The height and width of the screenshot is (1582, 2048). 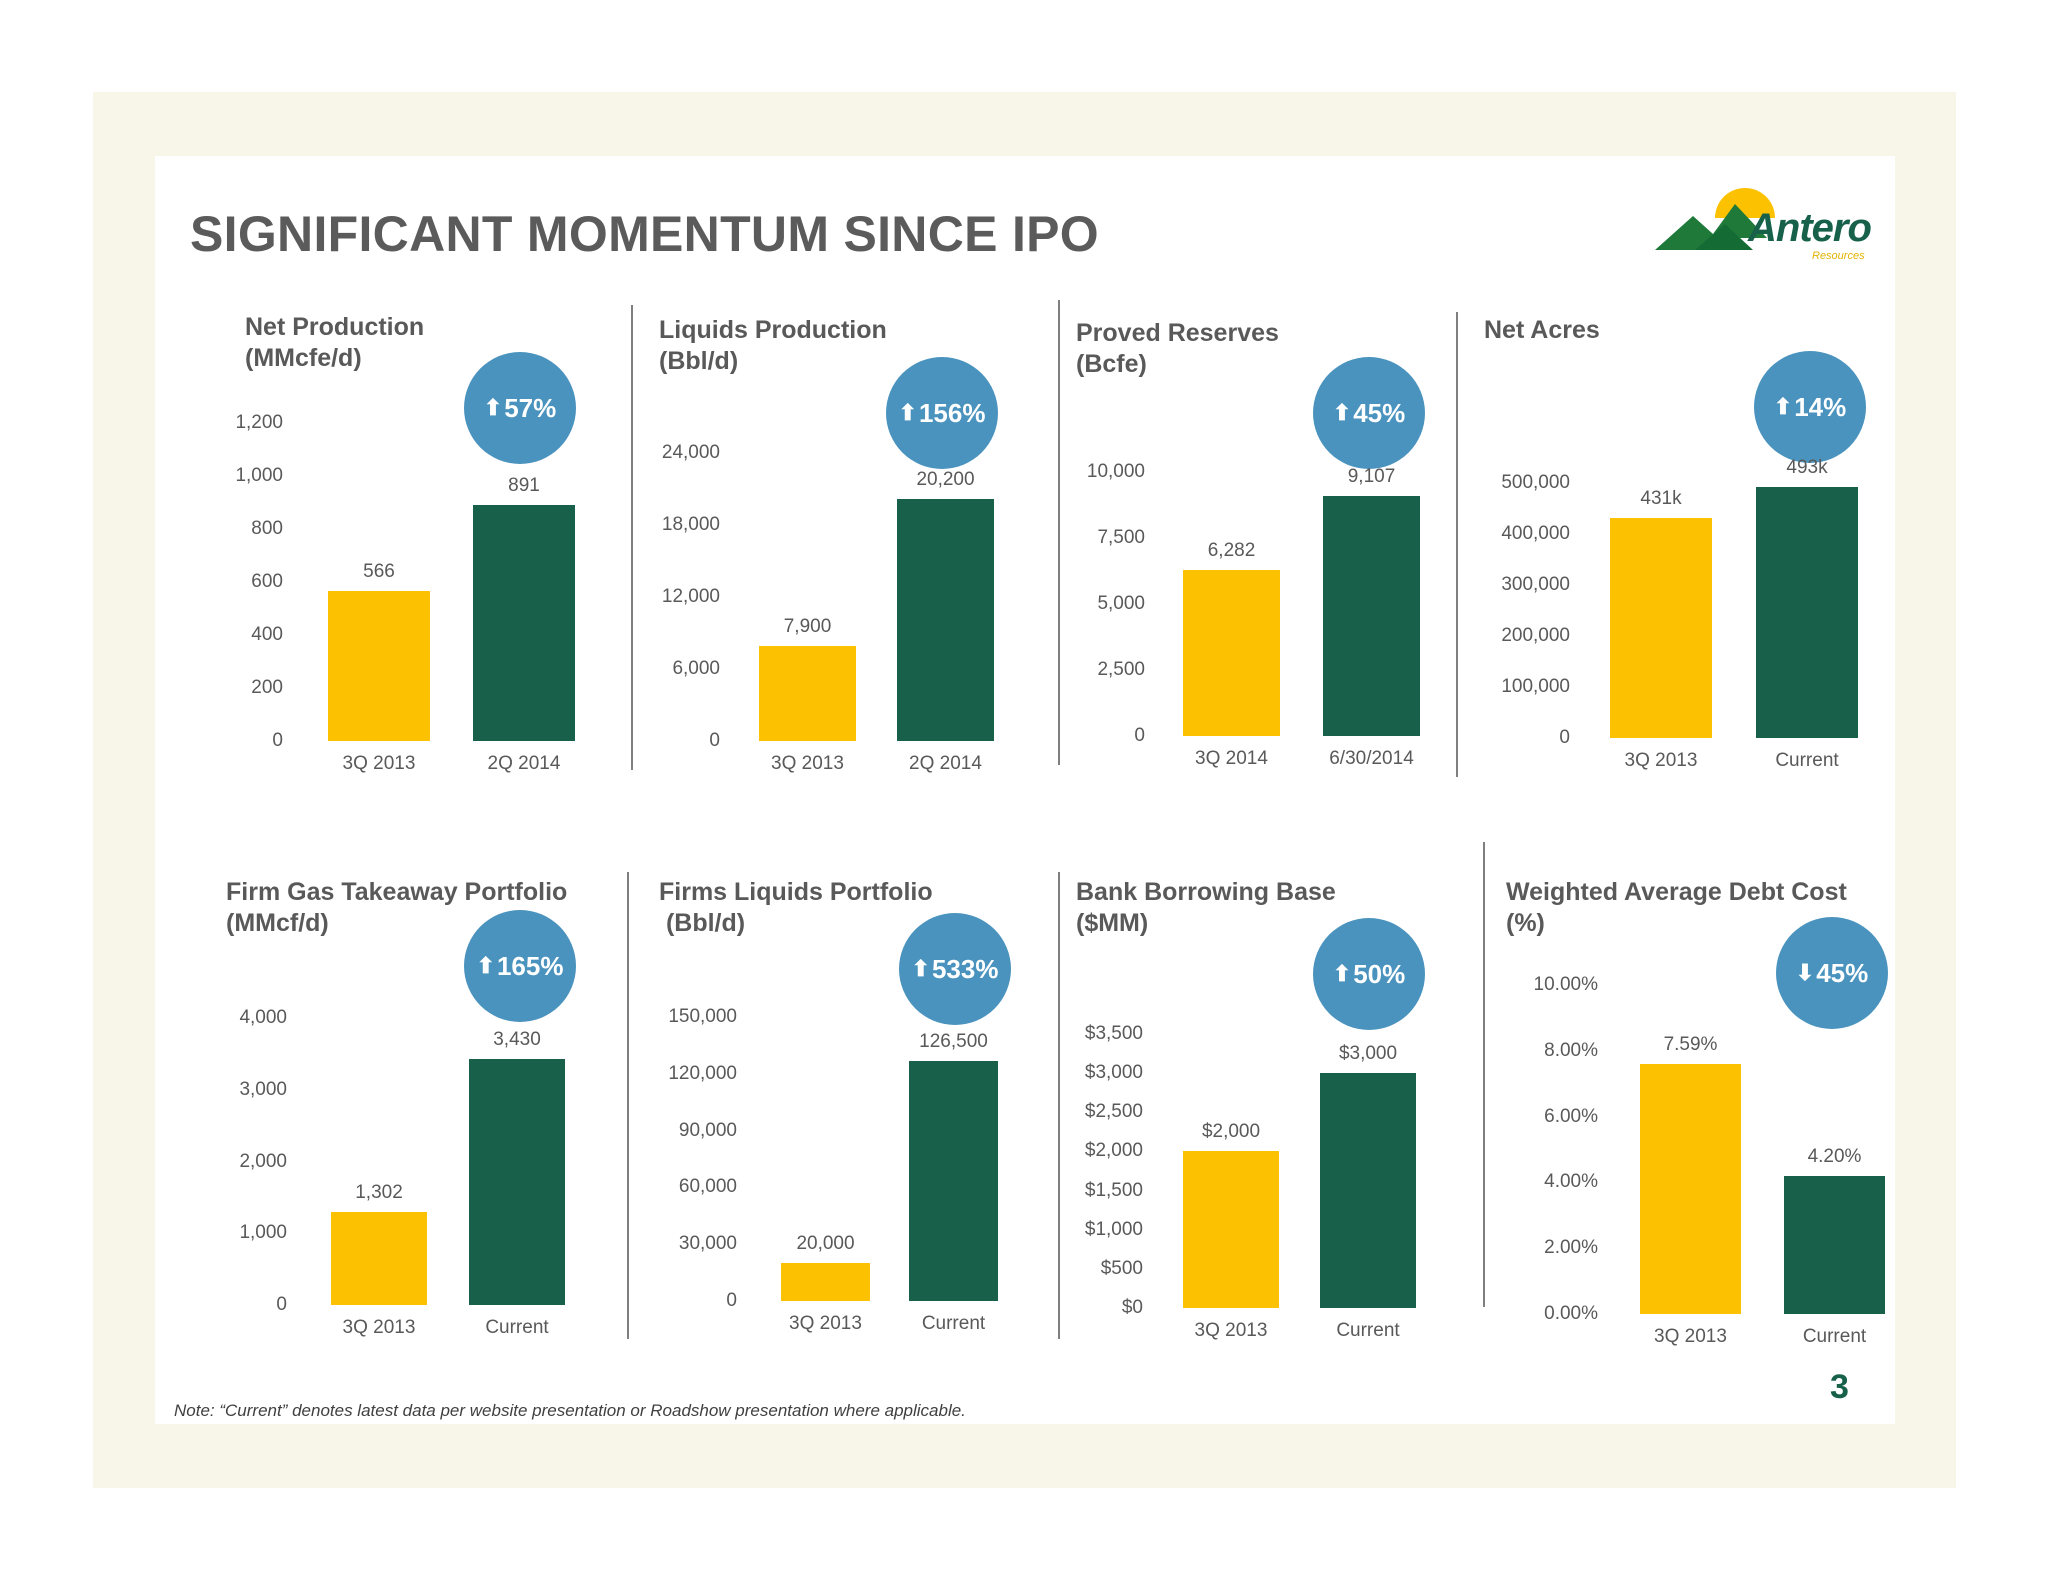 I want to click on chart-title: Liquids Production (Bbl/d), so click(x=773, y=345).